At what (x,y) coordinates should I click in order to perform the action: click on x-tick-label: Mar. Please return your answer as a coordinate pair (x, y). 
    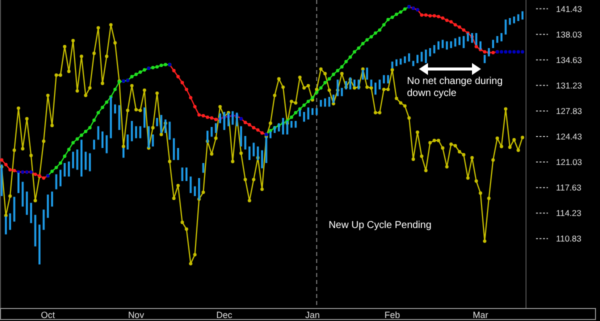
    Looking at the image, I should click on (480, 315).